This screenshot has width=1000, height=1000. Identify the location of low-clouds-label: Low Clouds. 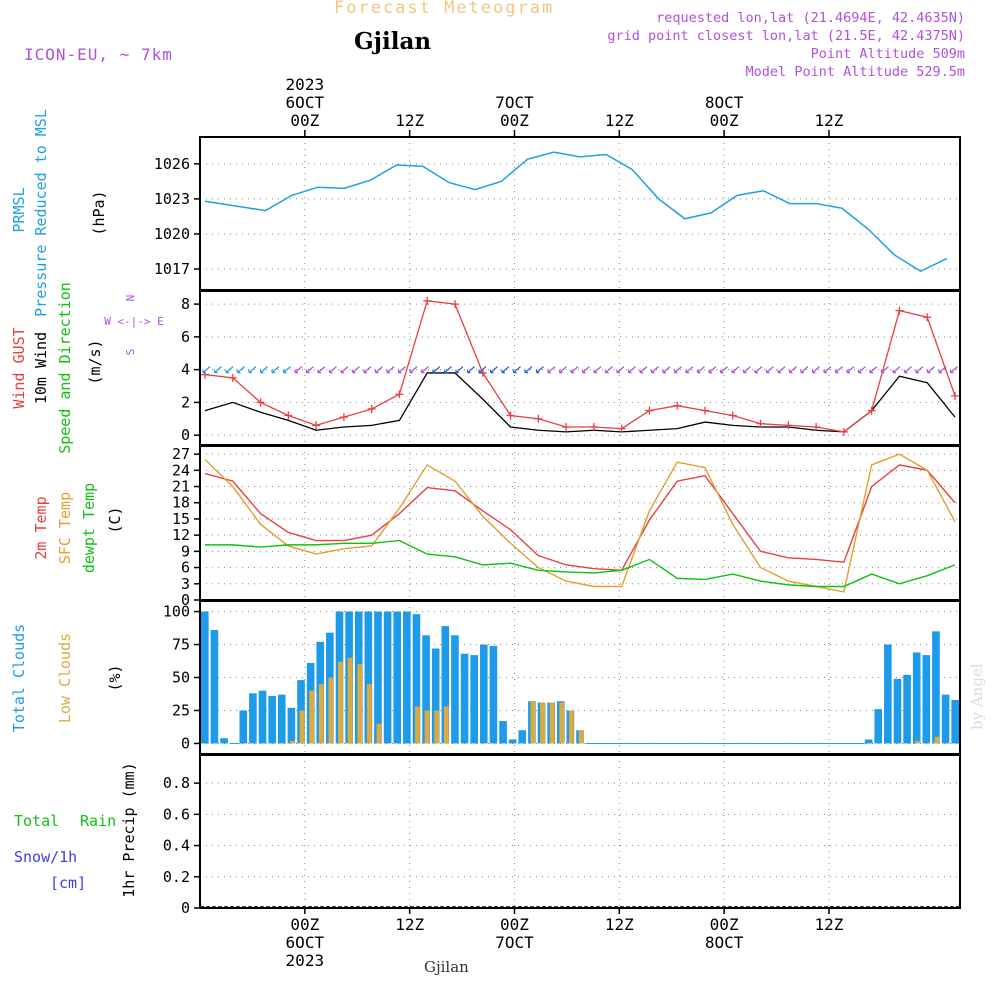
(65, 678).